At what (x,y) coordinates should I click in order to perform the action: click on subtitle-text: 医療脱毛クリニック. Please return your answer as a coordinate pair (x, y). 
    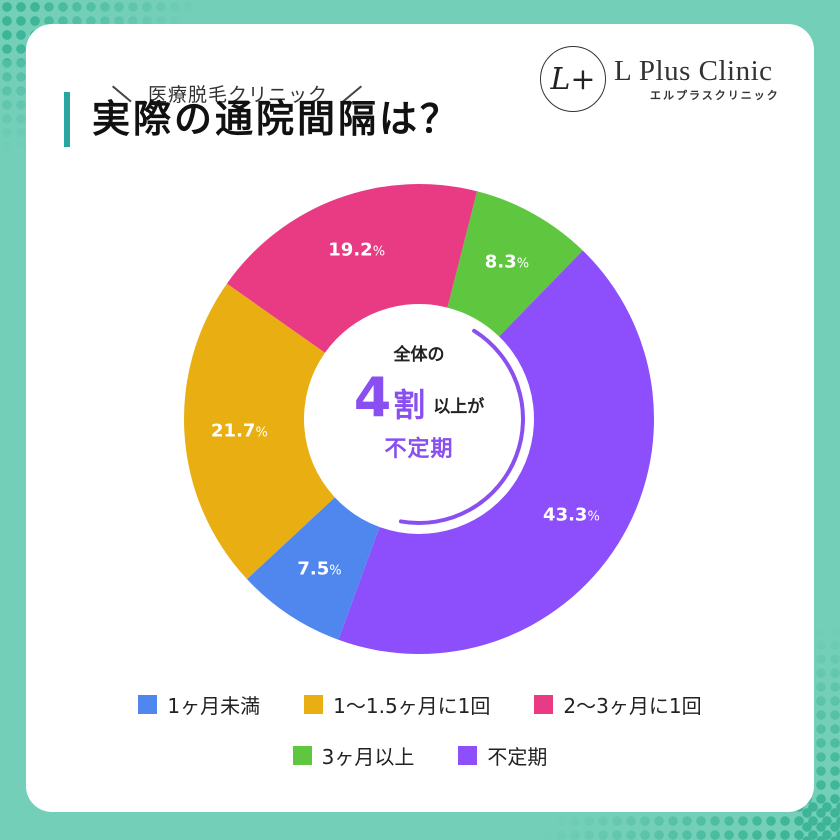
    Looking at the image, I should click on (238, 95).